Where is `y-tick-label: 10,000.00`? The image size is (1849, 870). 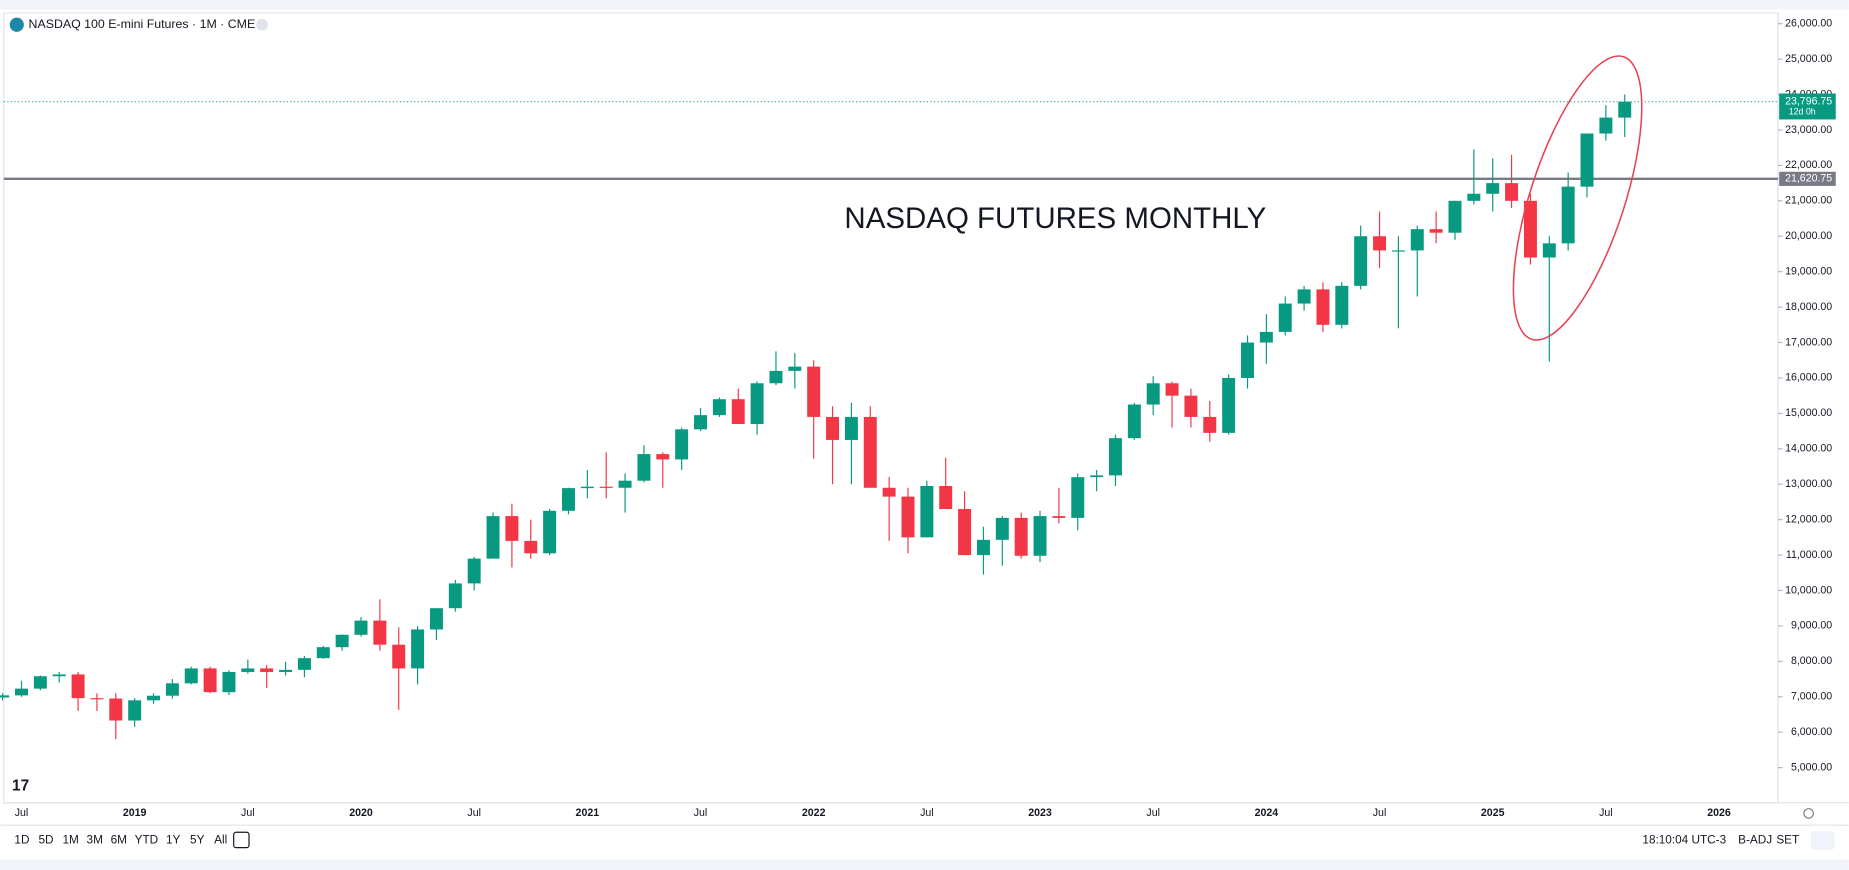
y-tick-label: 10,000.00 is located at coordinates (1808, 590).